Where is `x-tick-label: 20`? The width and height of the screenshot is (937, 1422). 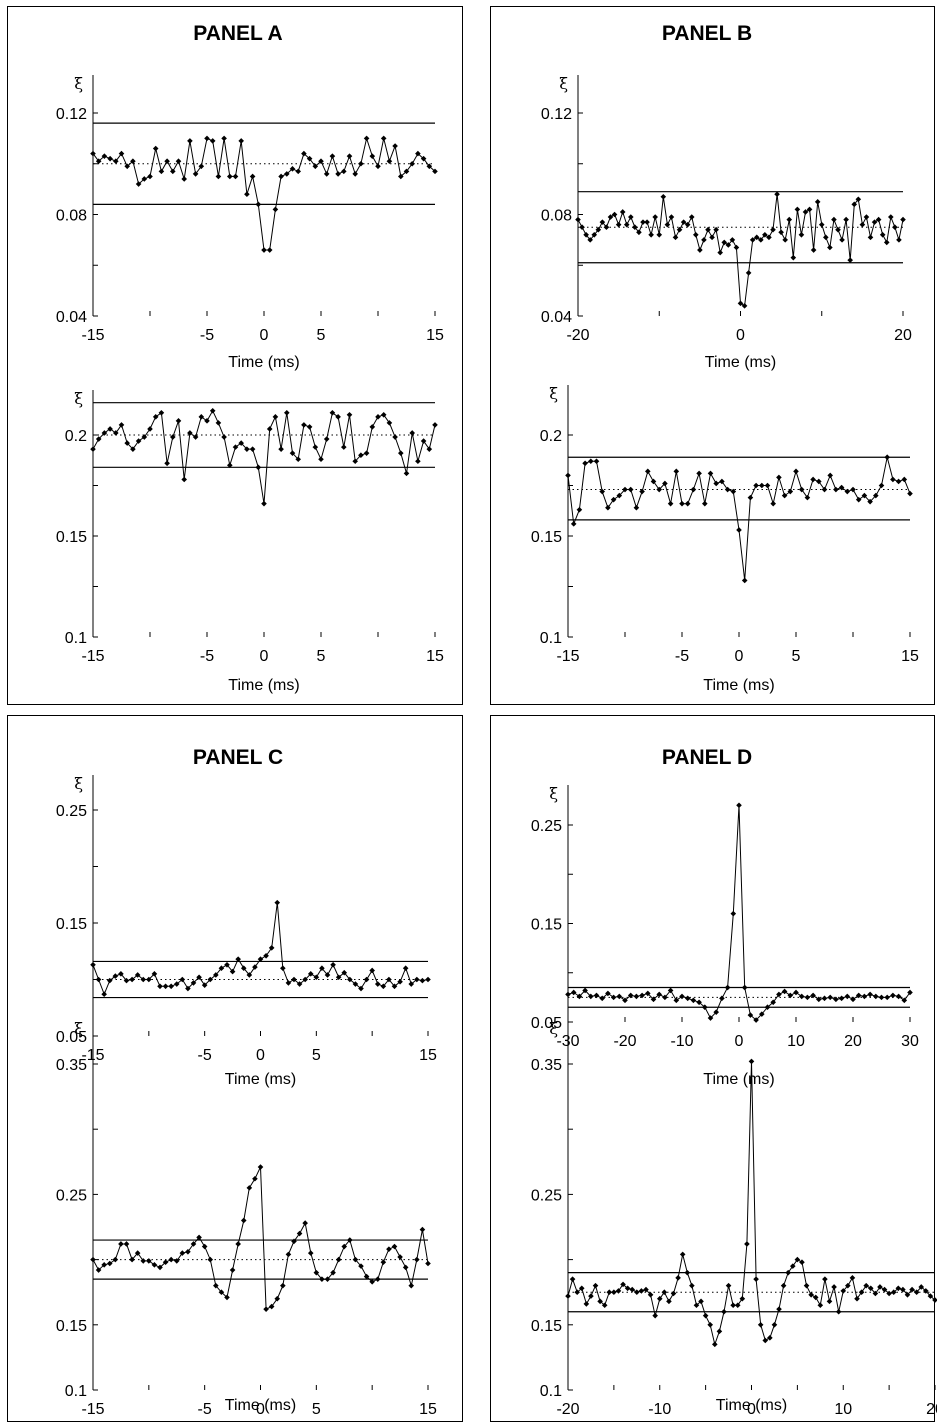 x-tick-label: 20 is located at coordinates (903, 335).